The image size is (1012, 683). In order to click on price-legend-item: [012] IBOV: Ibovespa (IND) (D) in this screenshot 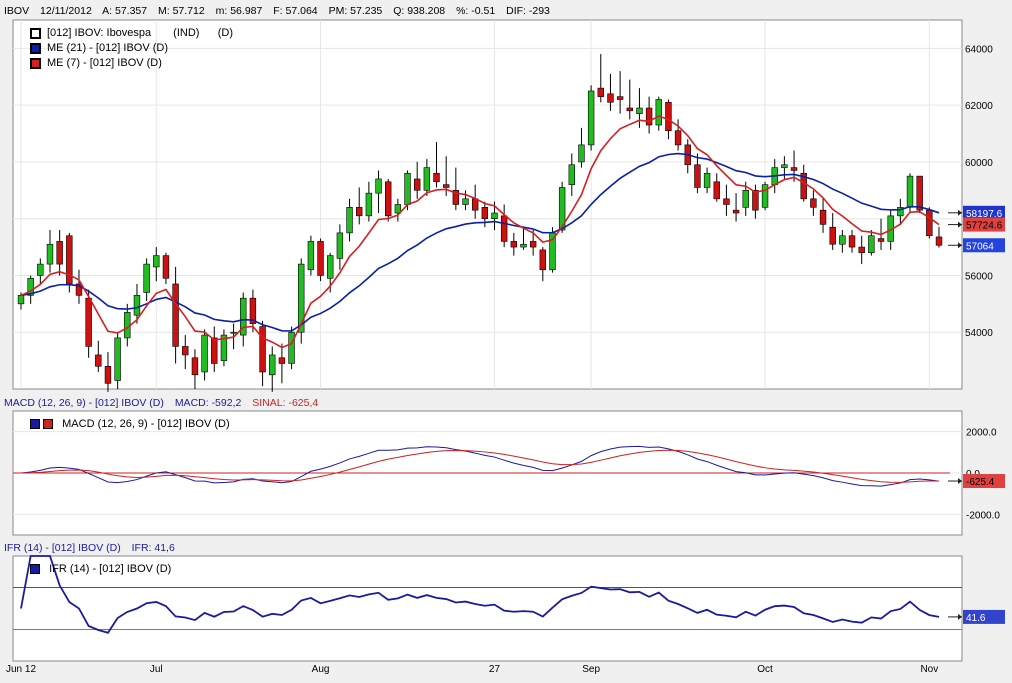, I will do `click(131, 33)`.